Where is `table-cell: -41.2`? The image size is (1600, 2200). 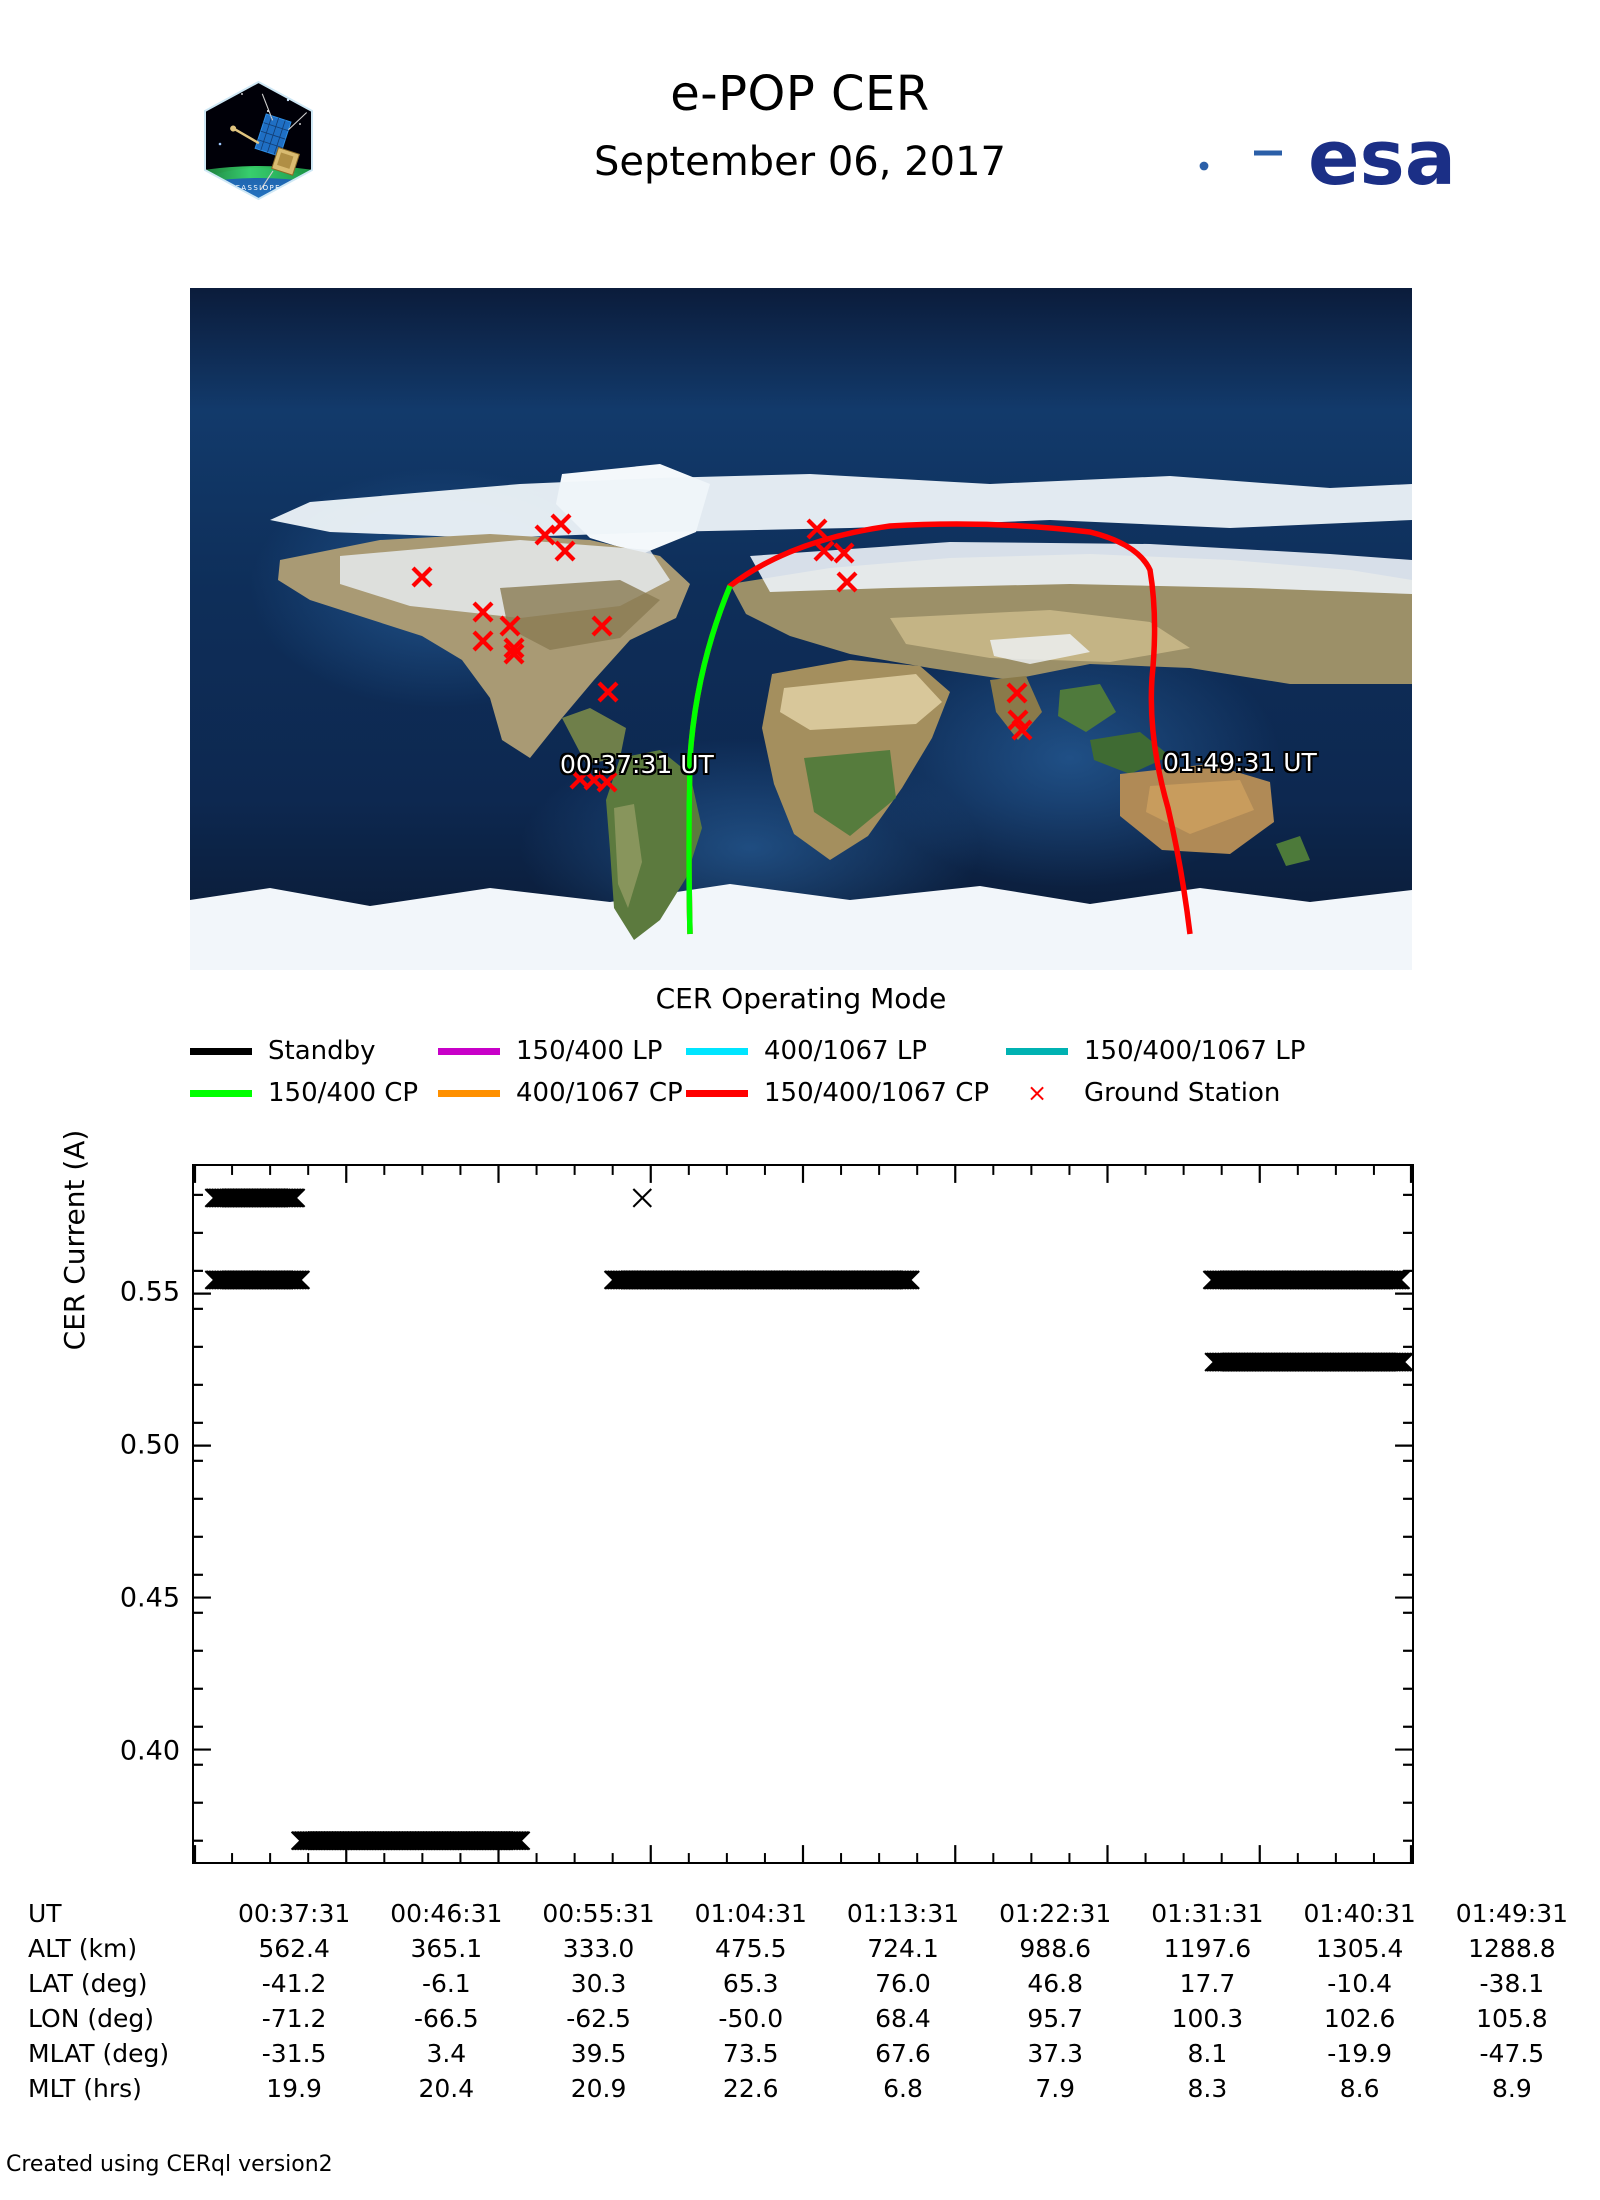
table-cell: -41.2 is located at coordinates (294, 1983).